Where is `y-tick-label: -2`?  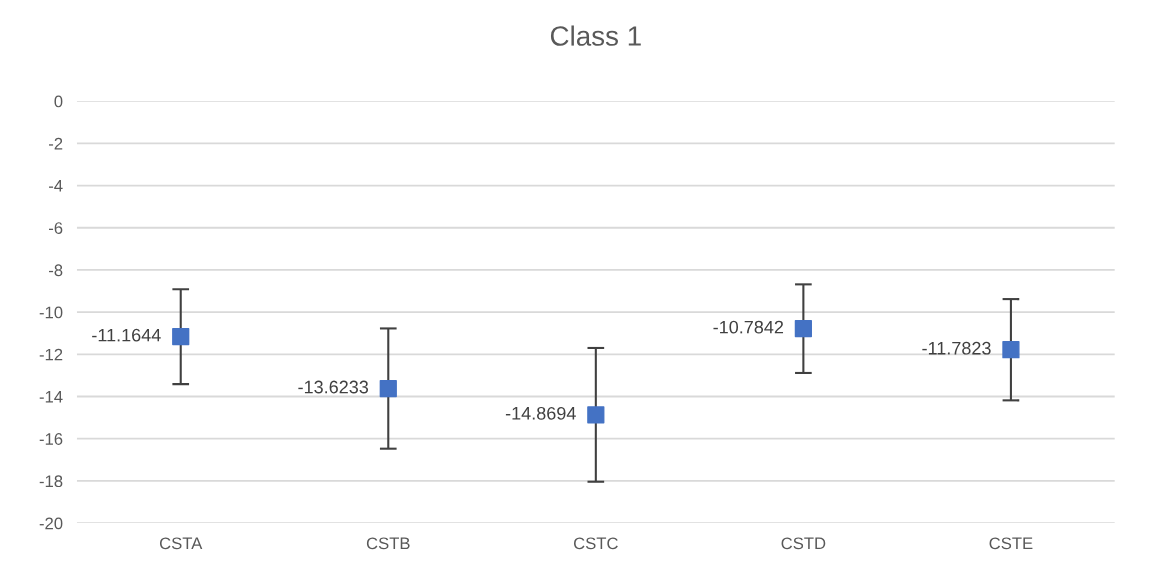 y-tick-label: -2 is located at coordinates (55, 143).